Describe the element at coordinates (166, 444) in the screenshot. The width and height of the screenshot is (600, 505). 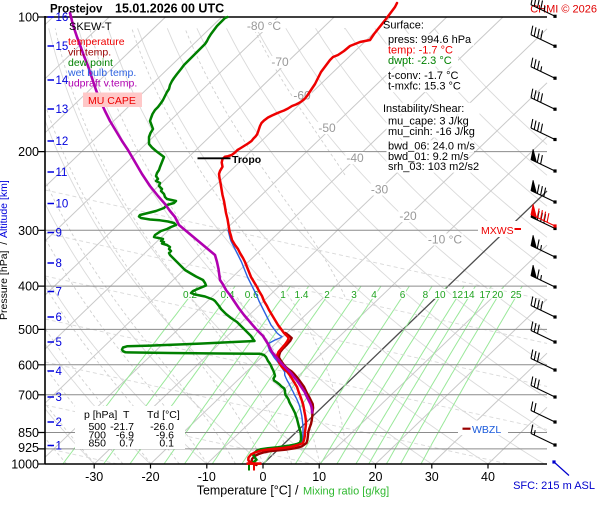
I see `svg-text: 0.1` at that location.